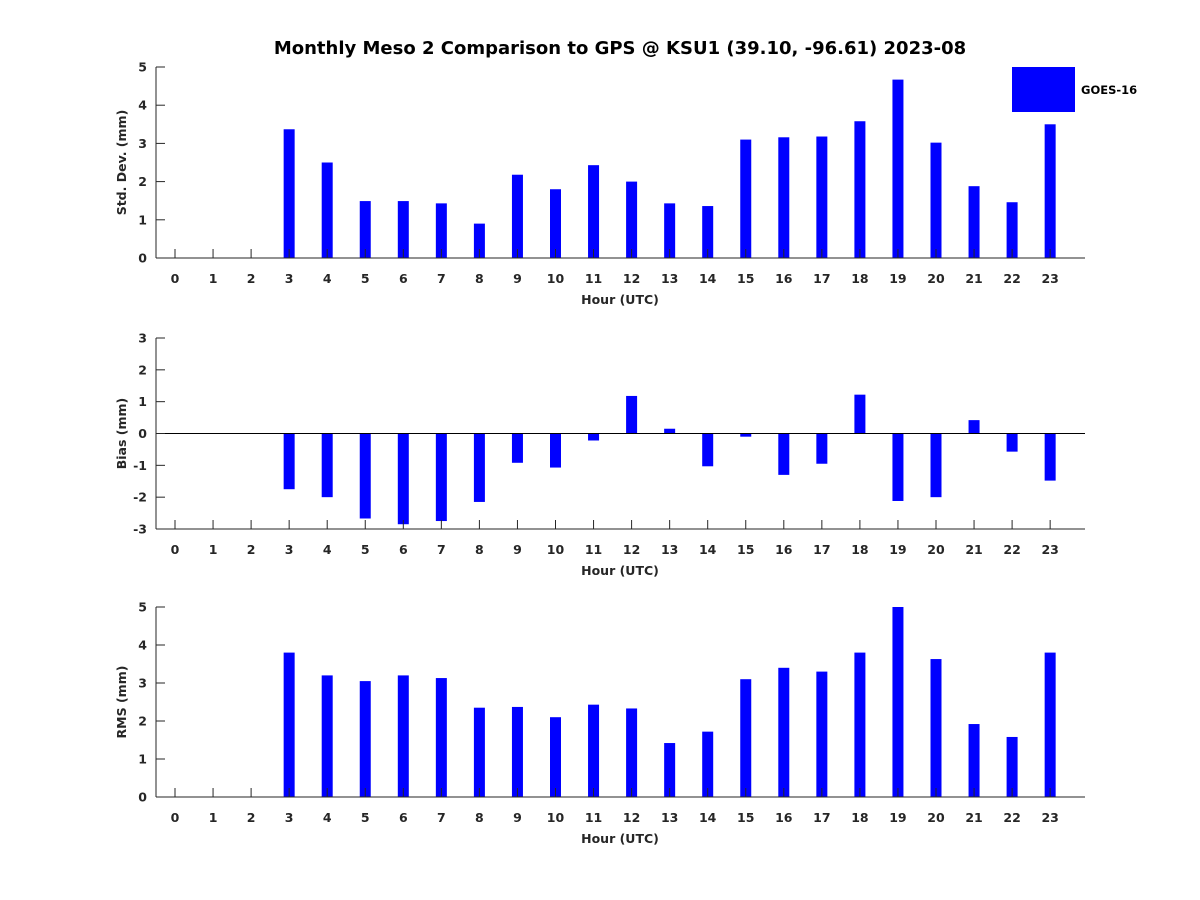 The image size is (1200, 900). What do you see at coordinates (213, 278) in the screenshot?
I see `stddev-xtick-label: 1` at bounding box center [213, 278].